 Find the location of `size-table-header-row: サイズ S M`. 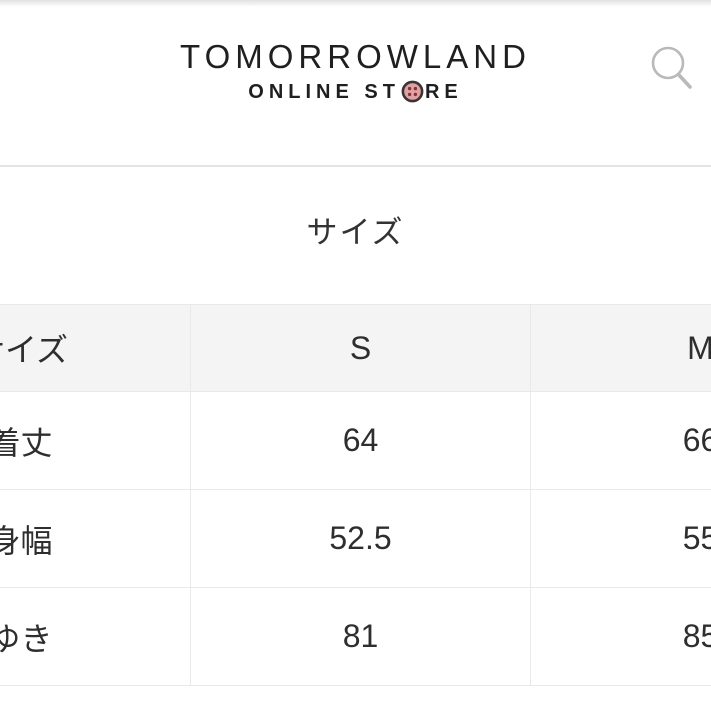

size-table-header-row: サイズ S M is located at coordinates (355, 348).